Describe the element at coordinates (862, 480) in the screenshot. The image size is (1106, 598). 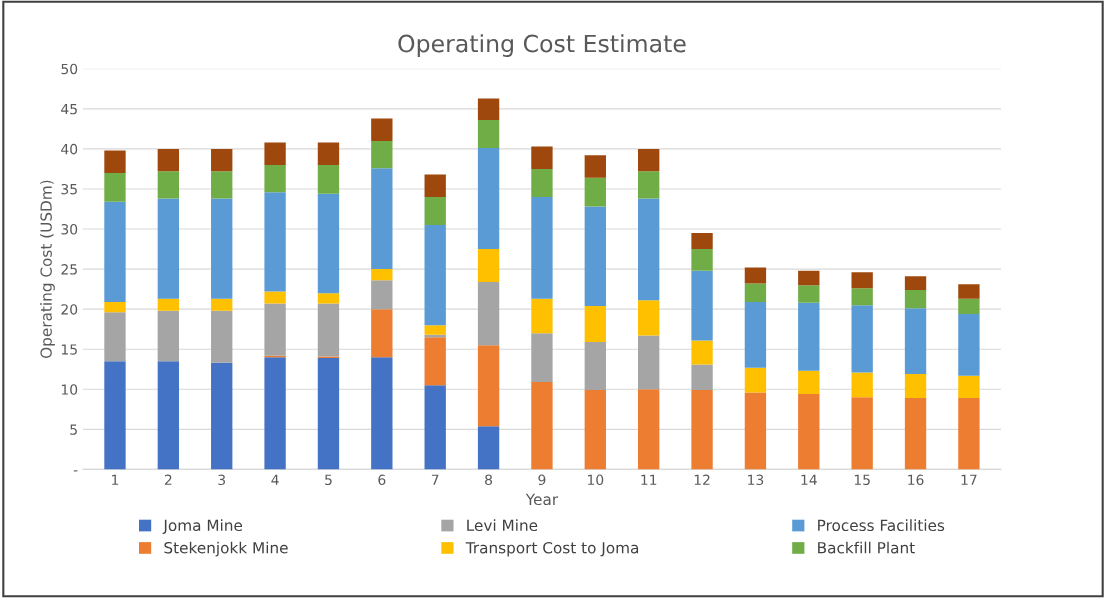
I see `x-tick-label: 15` at that location.